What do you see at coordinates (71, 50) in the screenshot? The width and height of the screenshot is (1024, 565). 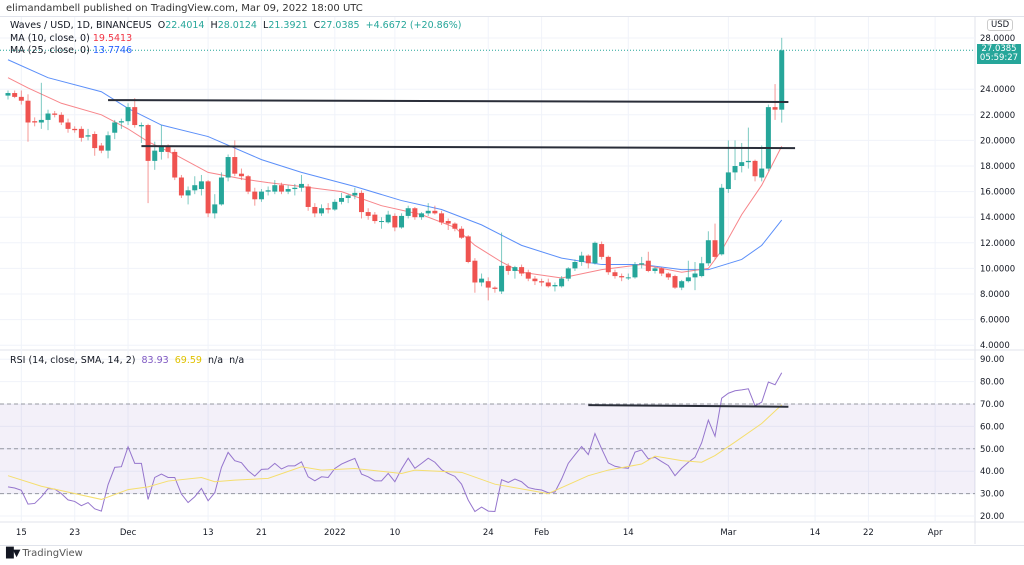 I see `ma25-legend: MA (25, close, 0) 13.7746` at bounding box center [71, 50].